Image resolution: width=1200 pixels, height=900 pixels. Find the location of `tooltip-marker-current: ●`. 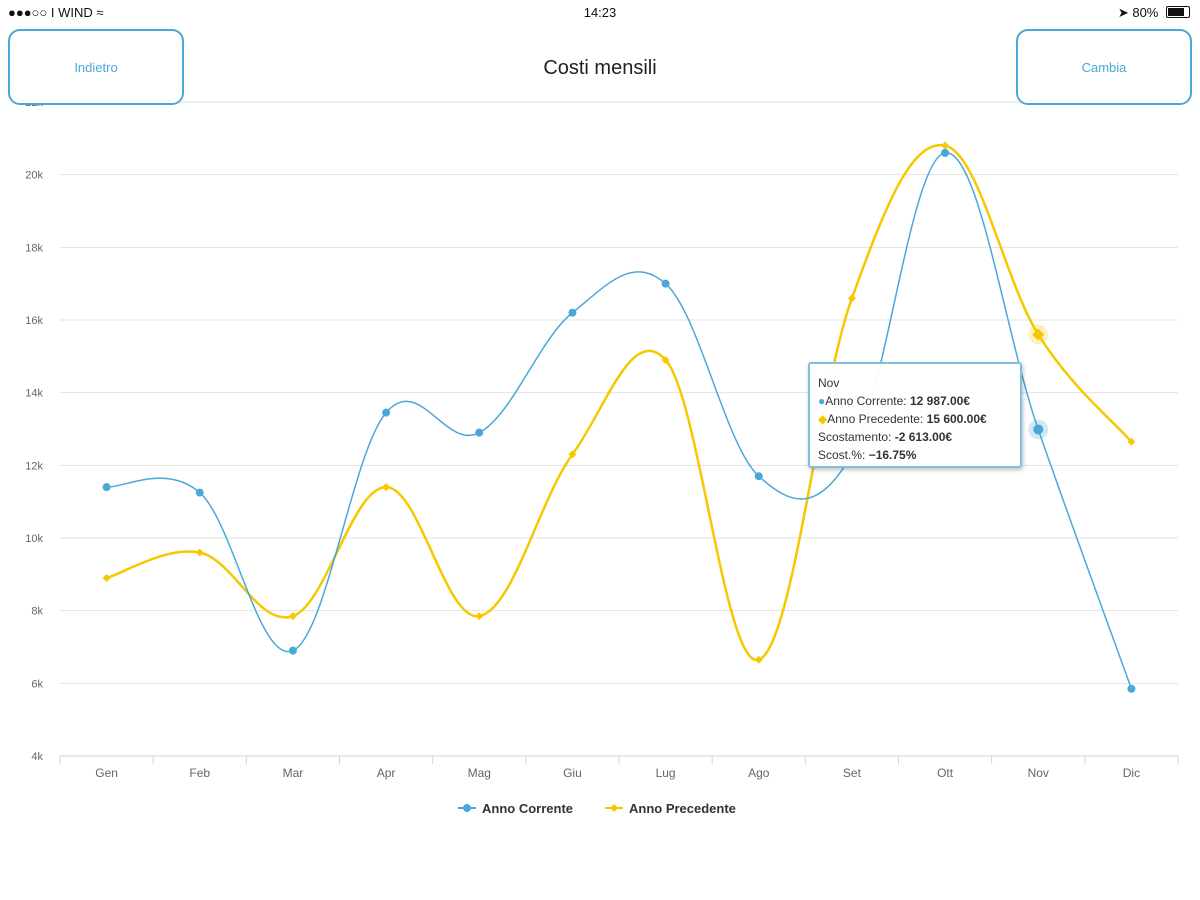

tooltip-marker-current: ● is located at coordinates (822, 401).